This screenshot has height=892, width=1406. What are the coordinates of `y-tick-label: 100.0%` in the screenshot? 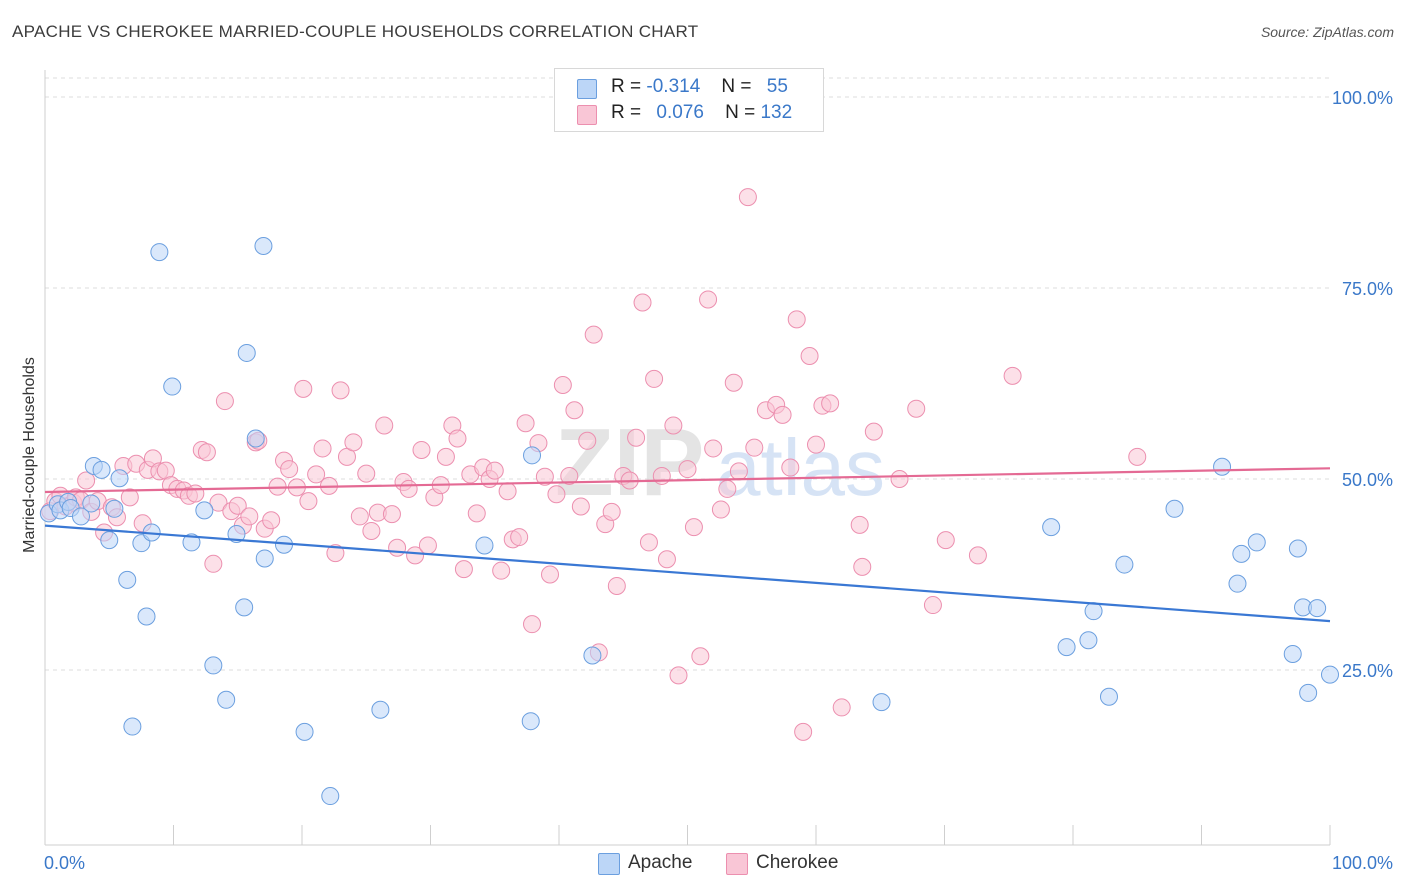 It's located at (1362, 98).